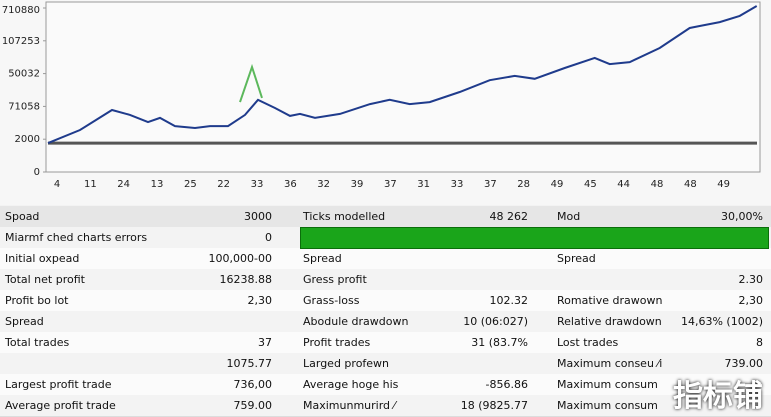  What do you see at coordinates (718, 396) in the screenshot?
I see `watermark: 指标铺` at bounding box center [718, 396].